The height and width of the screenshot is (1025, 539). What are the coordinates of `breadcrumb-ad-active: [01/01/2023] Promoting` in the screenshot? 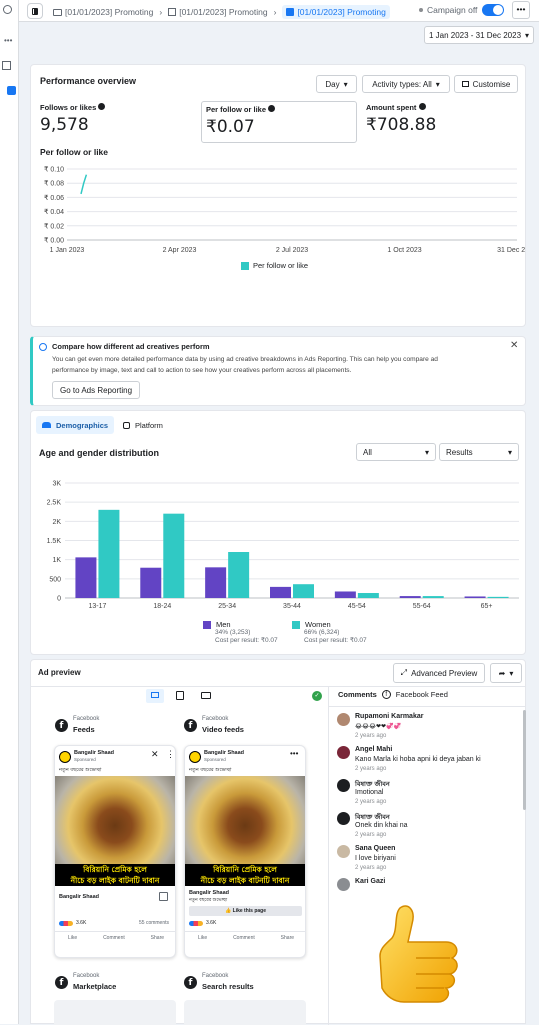 It's located at (336, 12).